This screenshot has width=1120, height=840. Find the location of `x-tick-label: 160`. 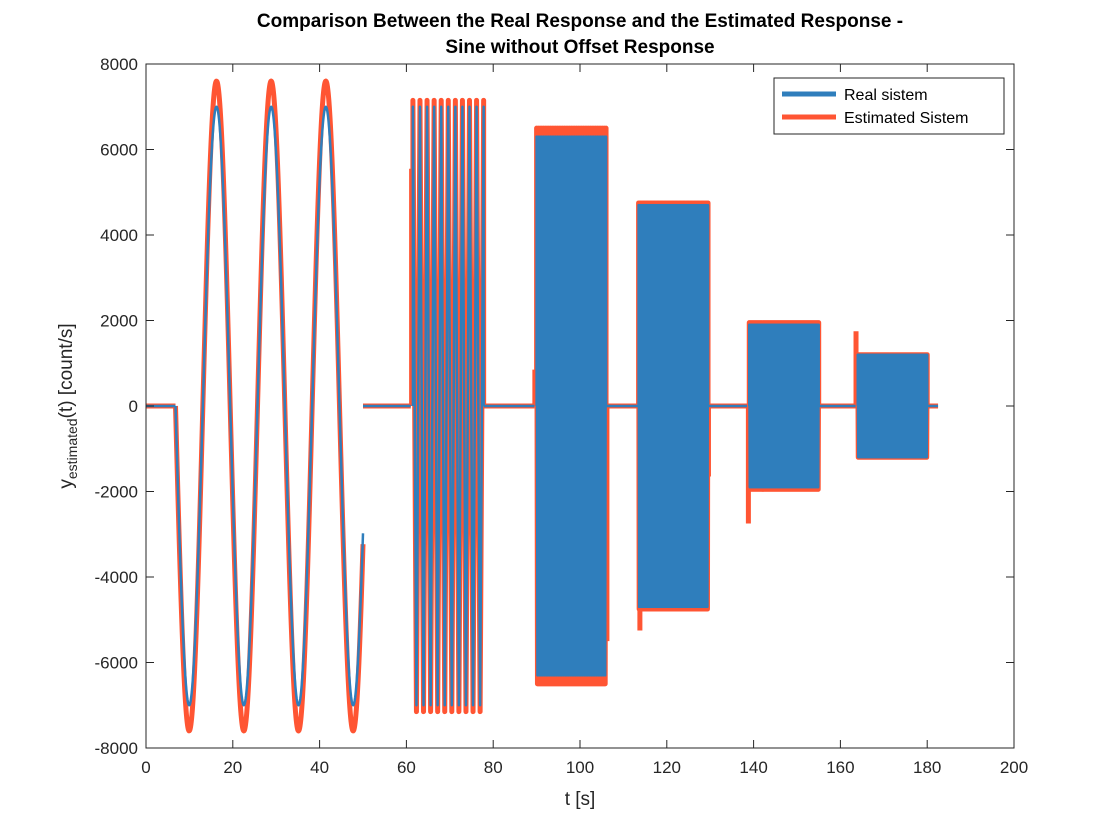

x-tick-label: 160 is located at coordinates (840, 767).